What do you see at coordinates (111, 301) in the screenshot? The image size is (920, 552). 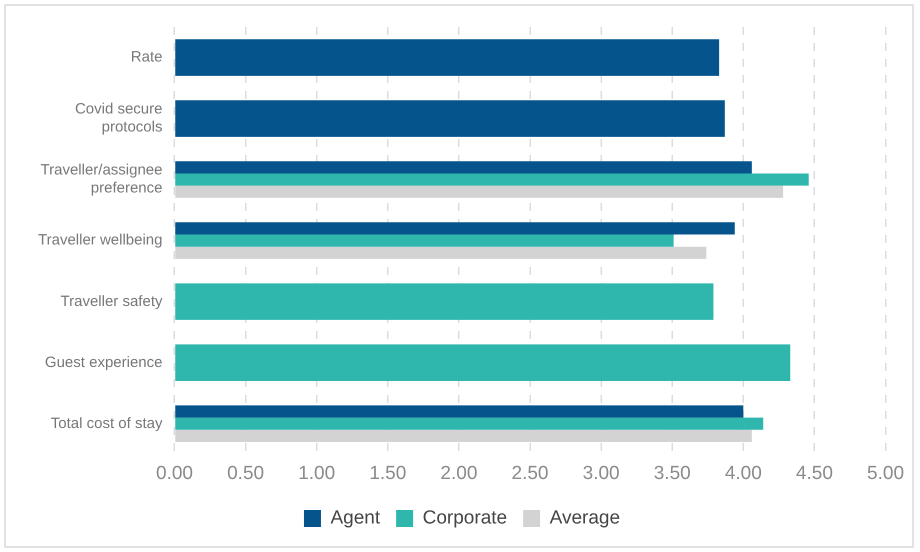 I see `y-tick-label: Traveller safety` at bounding box center [111, 301].